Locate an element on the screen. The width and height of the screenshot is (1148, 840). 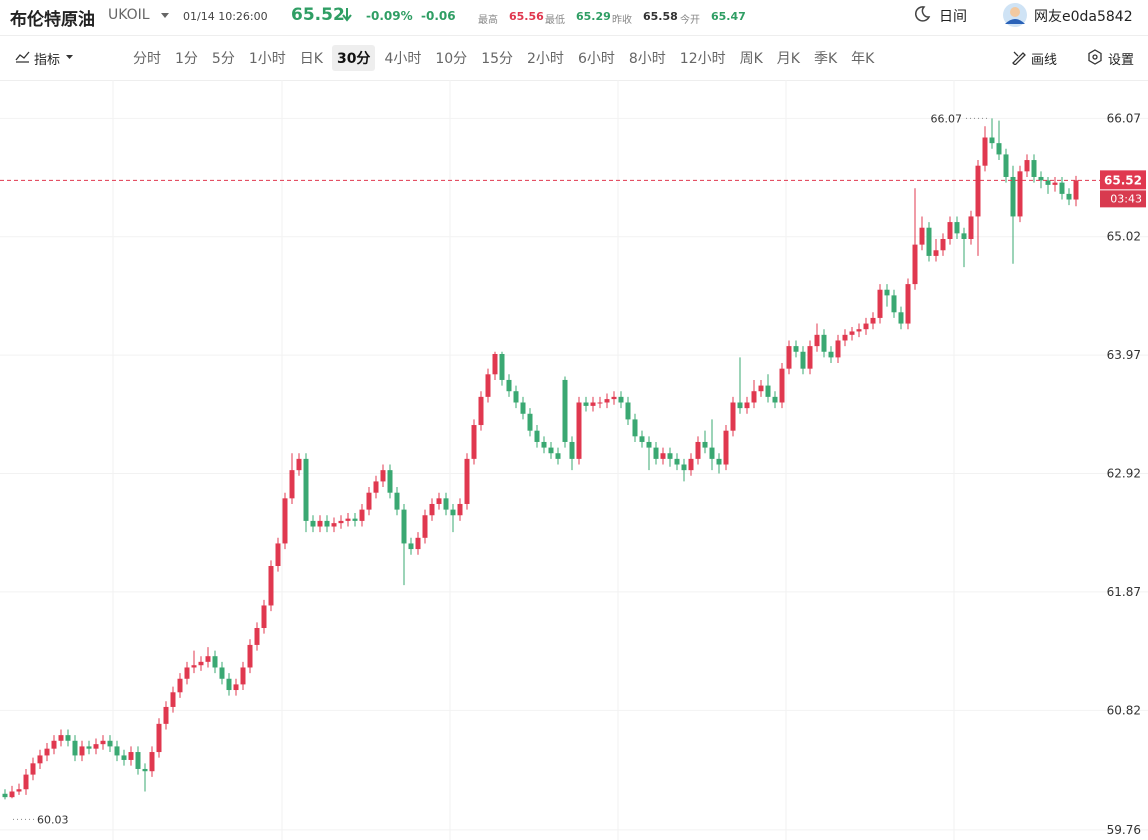
interval-tab: 5分 is located at coordinates (223, 59).